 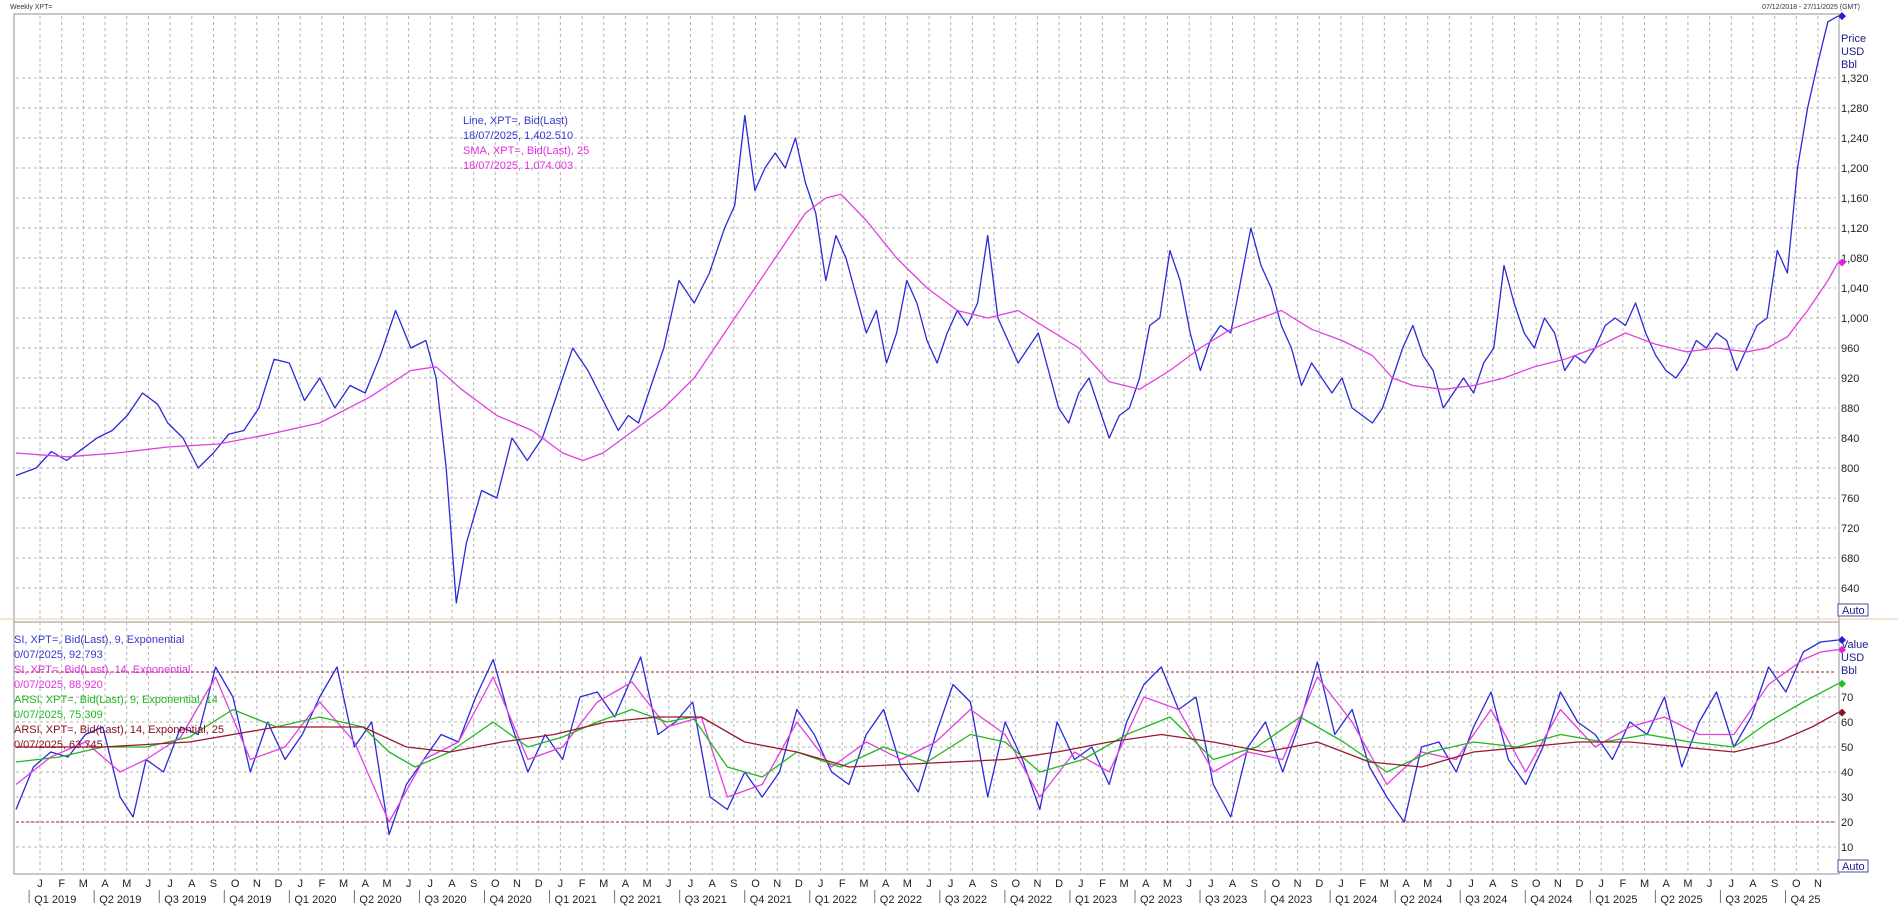 What do you see at coordinates (1805, 900) in the screenshot?
I see `quarter-tick-label: Q4 25` at bounding box center [1805, 900].